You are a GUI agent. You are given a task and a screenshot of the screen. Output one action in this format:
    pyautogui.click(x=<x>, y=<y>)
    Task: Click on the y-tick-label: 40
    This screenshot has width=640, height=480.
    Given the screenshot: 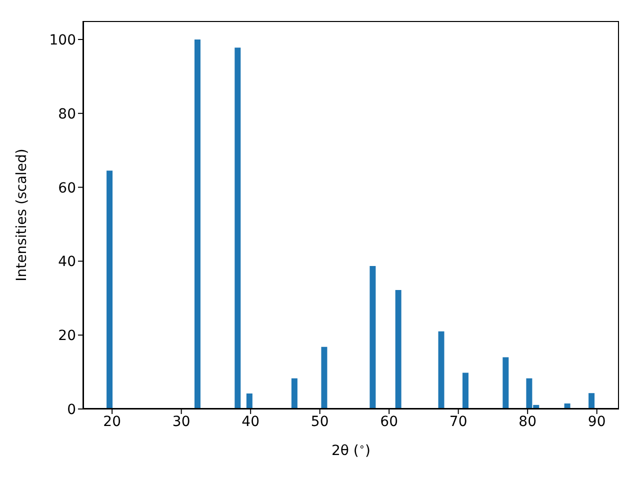 What is the action you would take?
    pyautogui.click(x=67, y=262)
    